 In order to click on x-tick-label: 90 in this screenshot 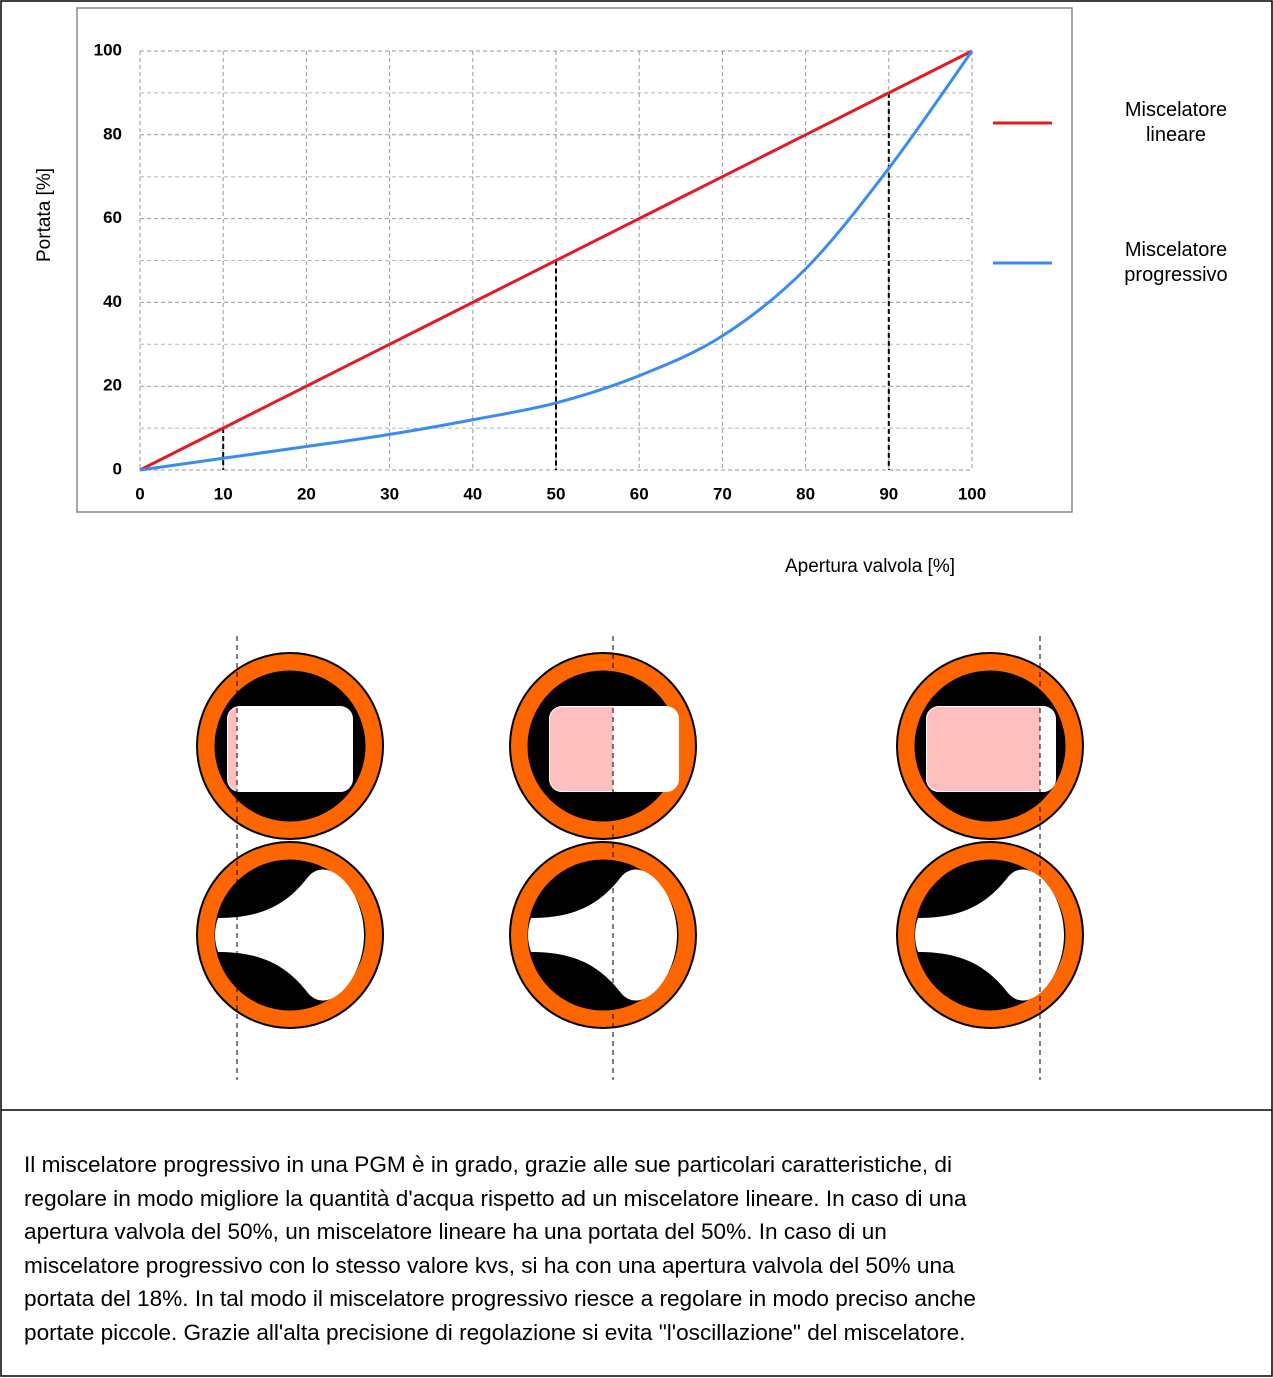, I will do `click(888, 493)`.